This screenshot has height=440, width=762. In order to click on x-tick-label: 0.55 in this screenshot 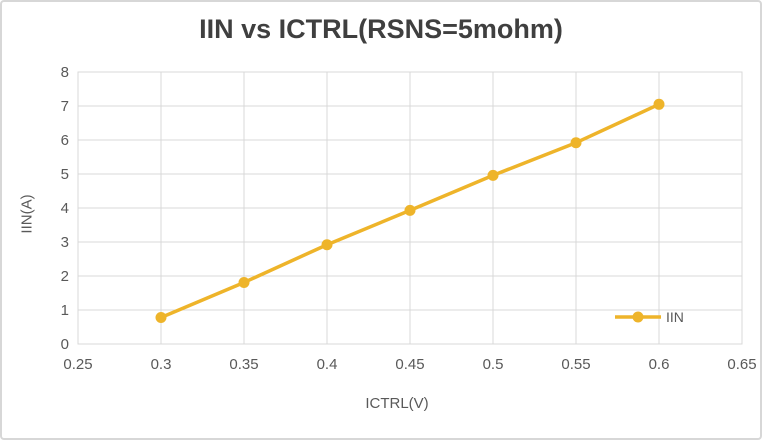, I will do `click(575, 364)`.